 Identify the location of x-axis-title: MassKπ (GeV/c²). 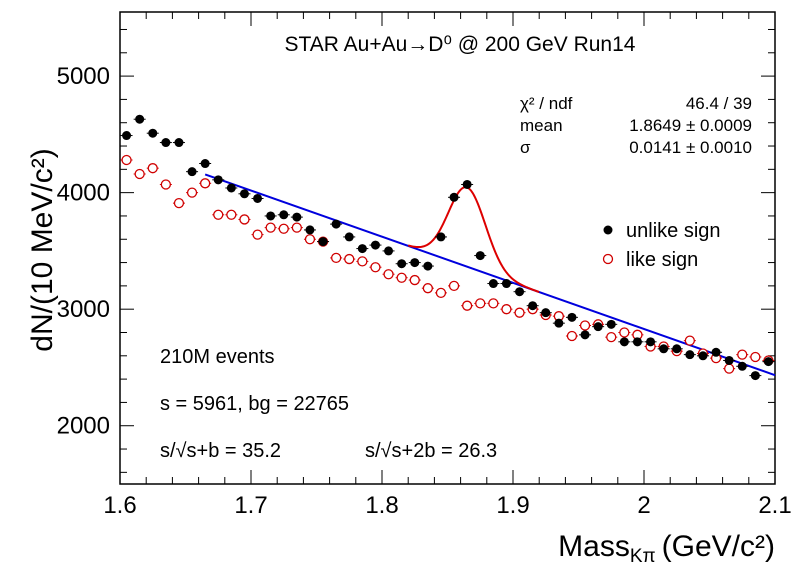
(666, 548).